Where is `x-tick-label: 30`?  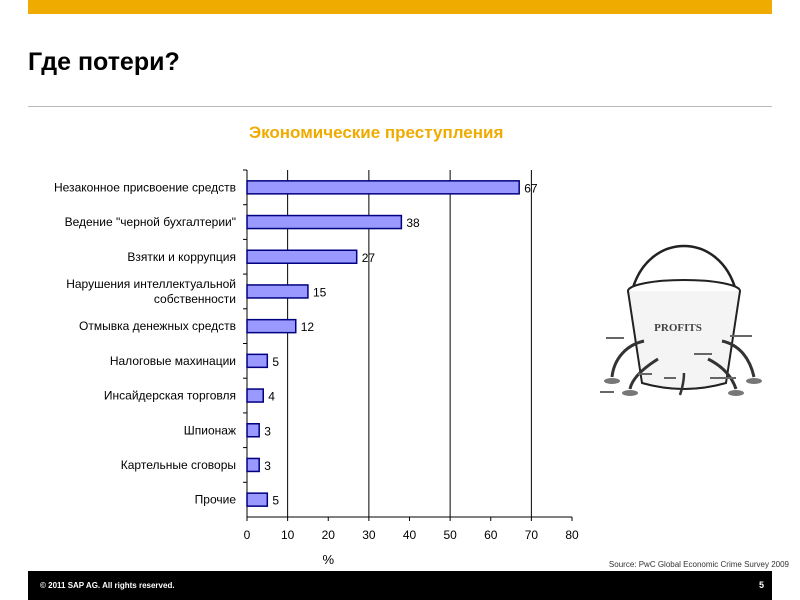 x-tick-label: 30 is located at coordinates (369, 535).